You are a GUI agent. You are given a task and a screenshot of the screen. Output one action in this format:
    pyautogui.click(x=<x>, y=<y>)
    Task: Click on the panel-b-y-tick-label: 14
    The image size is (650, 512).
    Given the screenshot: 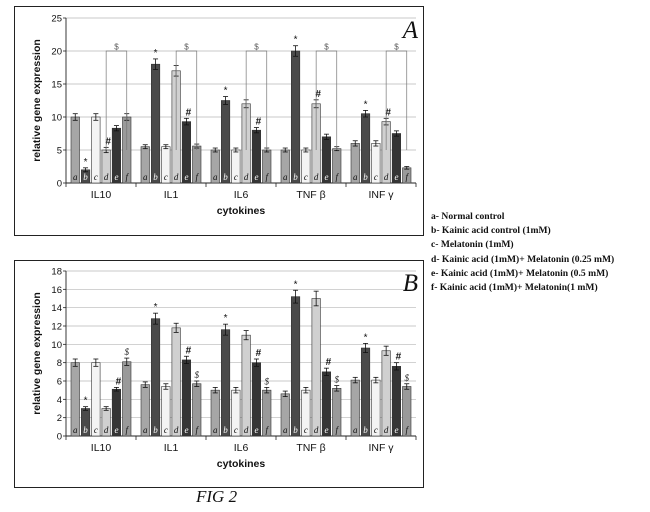 What is the action you would take?
    pyautogui.click(x=56, y=308)
    